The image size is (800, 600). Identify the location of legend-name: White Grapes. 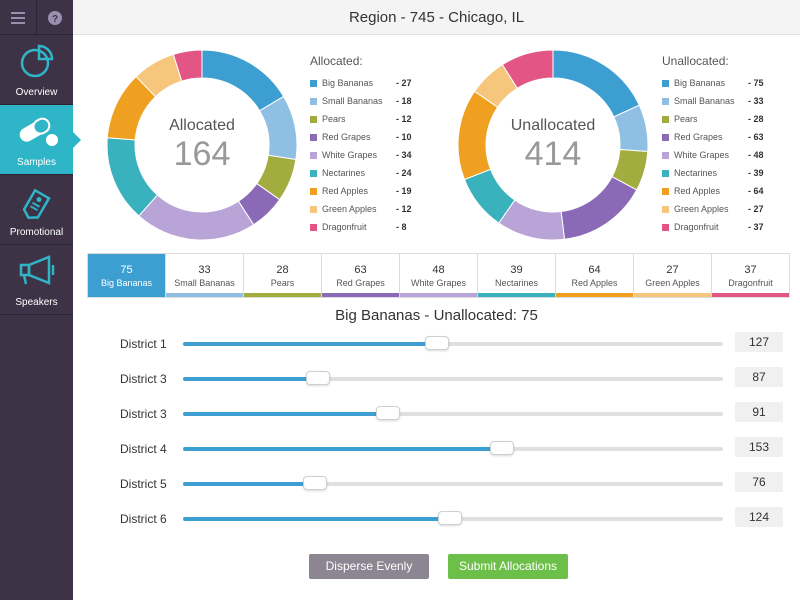
(350, 155).